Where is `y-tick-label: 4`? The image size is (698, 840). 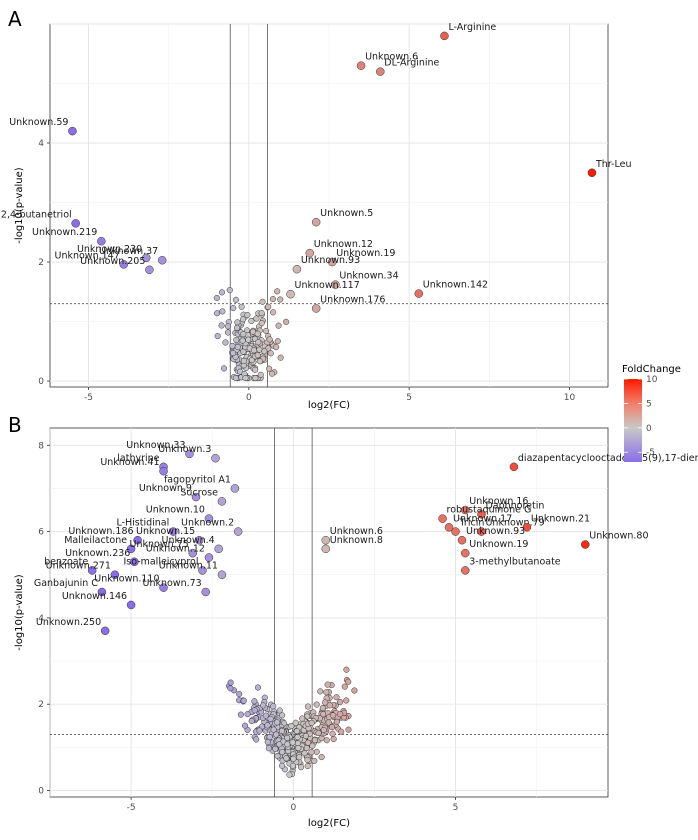 y-tick-label: 4 is located at coordinates (41, 619).